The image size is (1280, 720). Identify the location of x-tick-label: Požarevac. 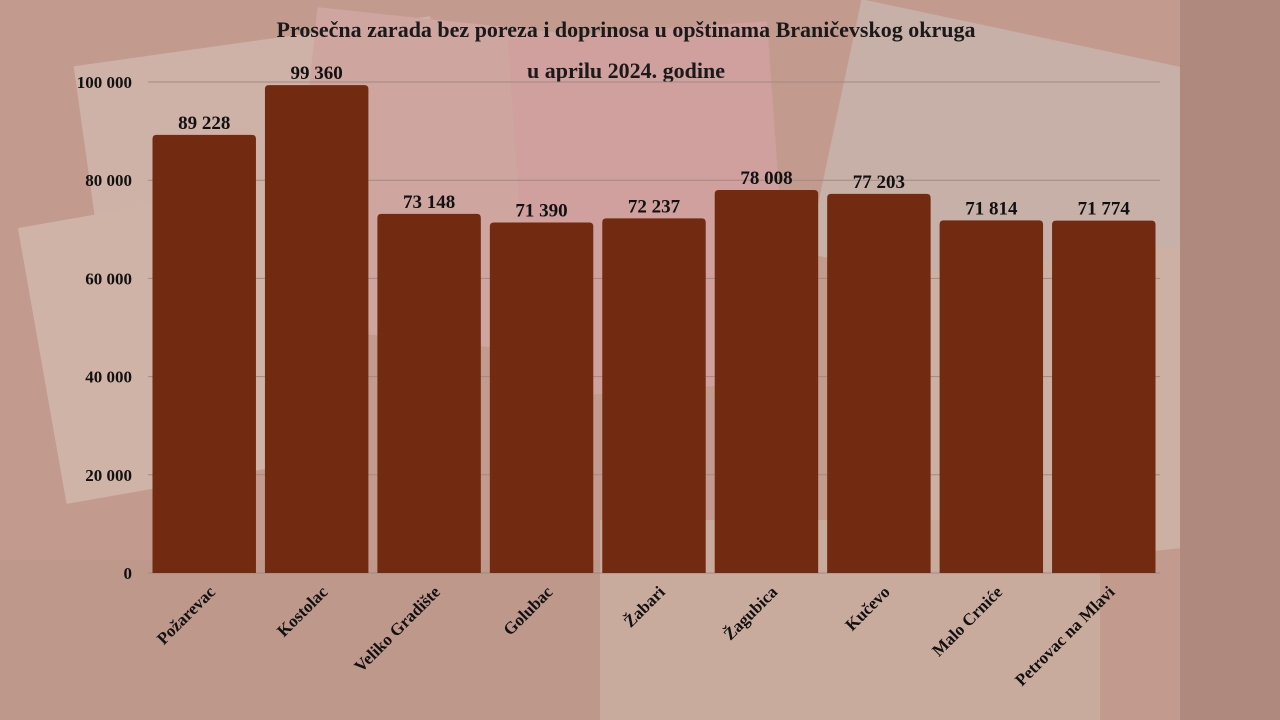
(186, 615).